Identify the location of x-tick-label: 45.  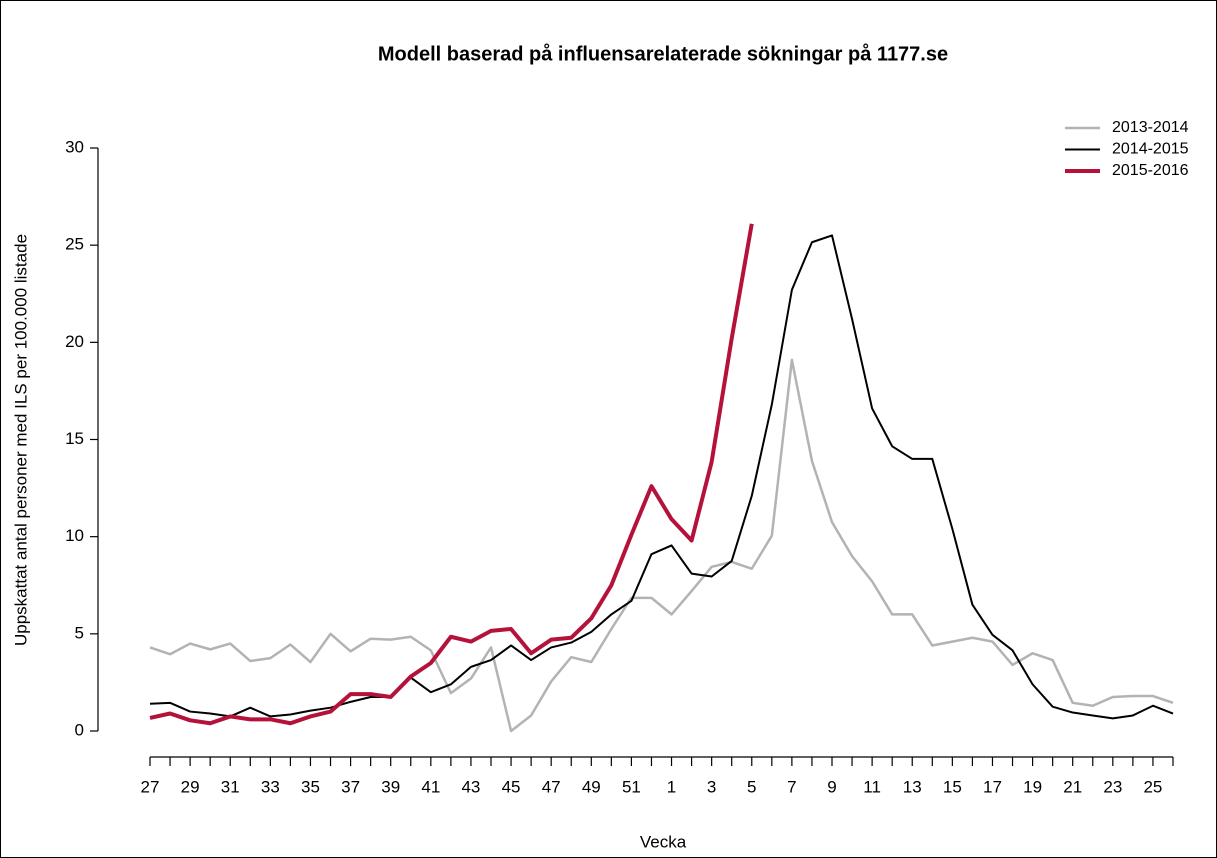
(511, 786).